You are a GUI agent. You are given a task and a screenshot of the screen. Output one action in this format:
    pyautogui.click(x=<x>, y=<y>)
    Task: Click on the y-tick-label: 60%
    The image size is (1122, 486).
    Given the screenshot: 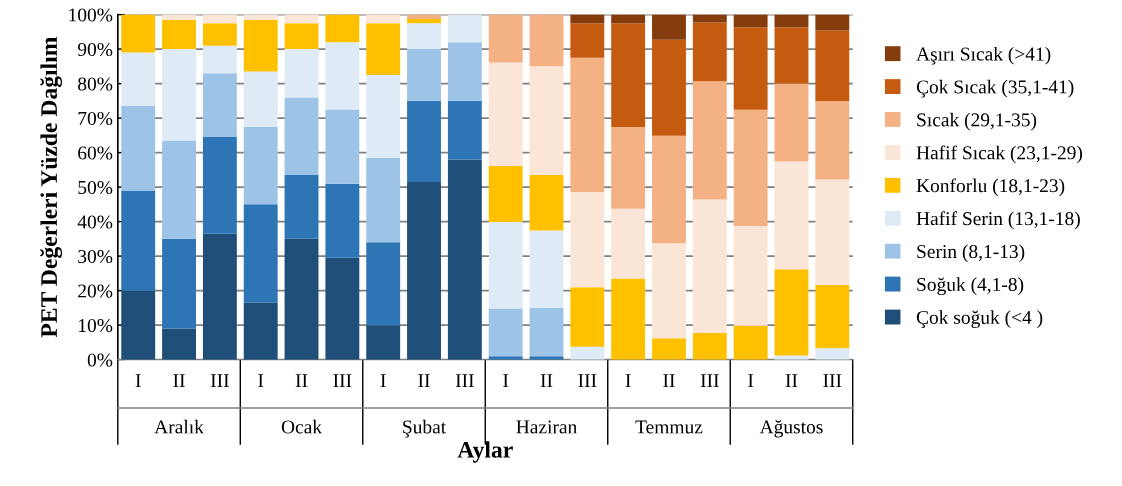 What is the action you would take?
    pyautogui.click(x=95, y=153)
    